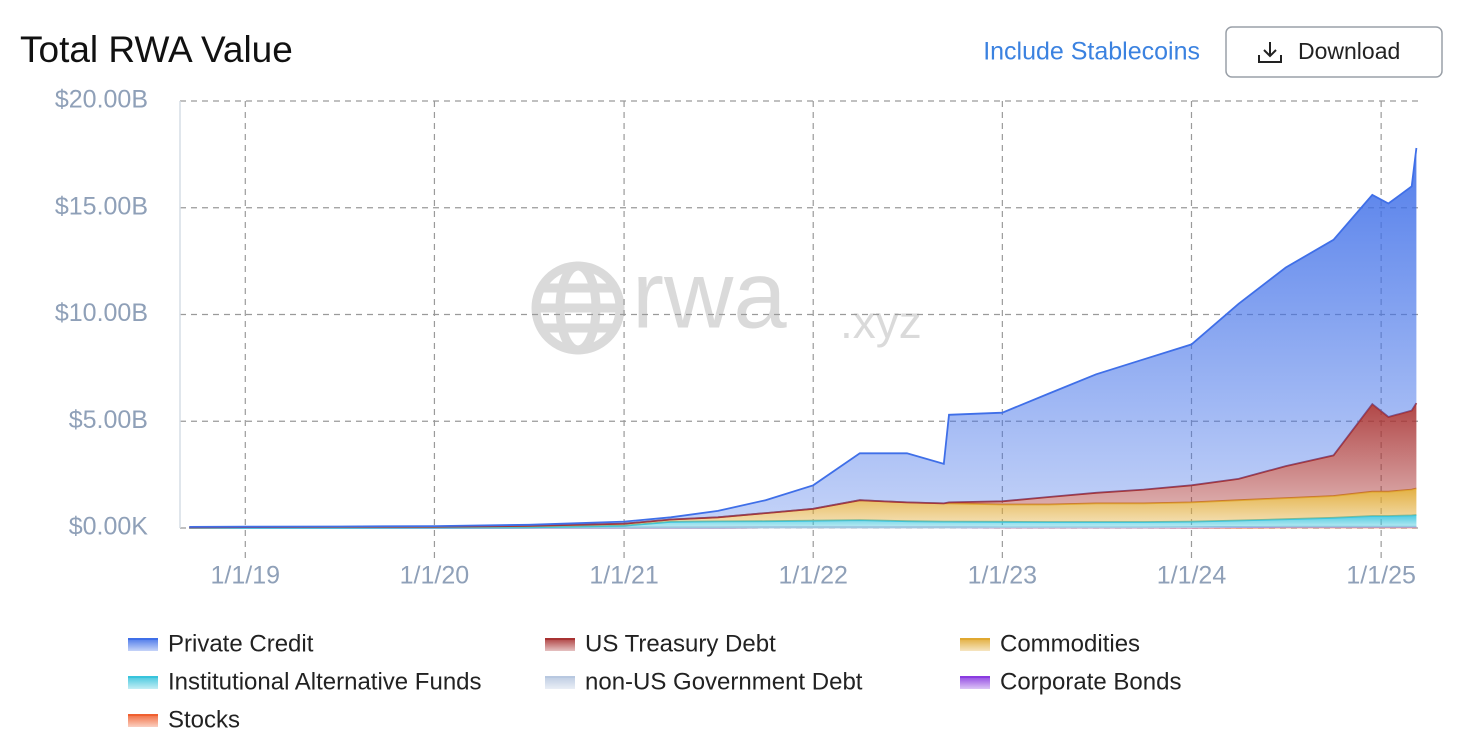  I want to click on x-tick-label: 1/1/19, so click(246, 576).